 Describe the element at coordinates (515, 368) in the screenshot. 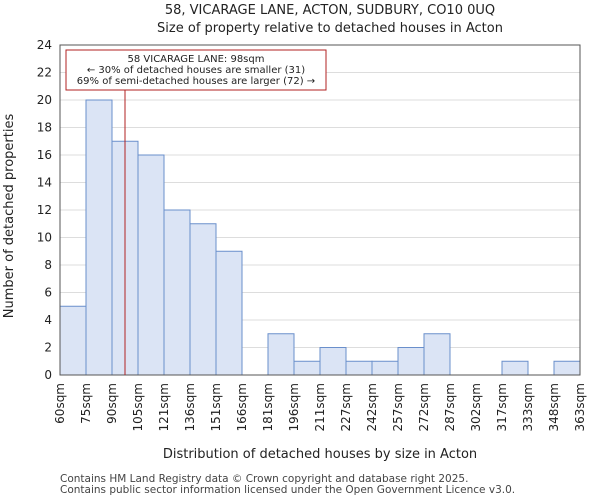

I see `bar-317sqm` at that location.